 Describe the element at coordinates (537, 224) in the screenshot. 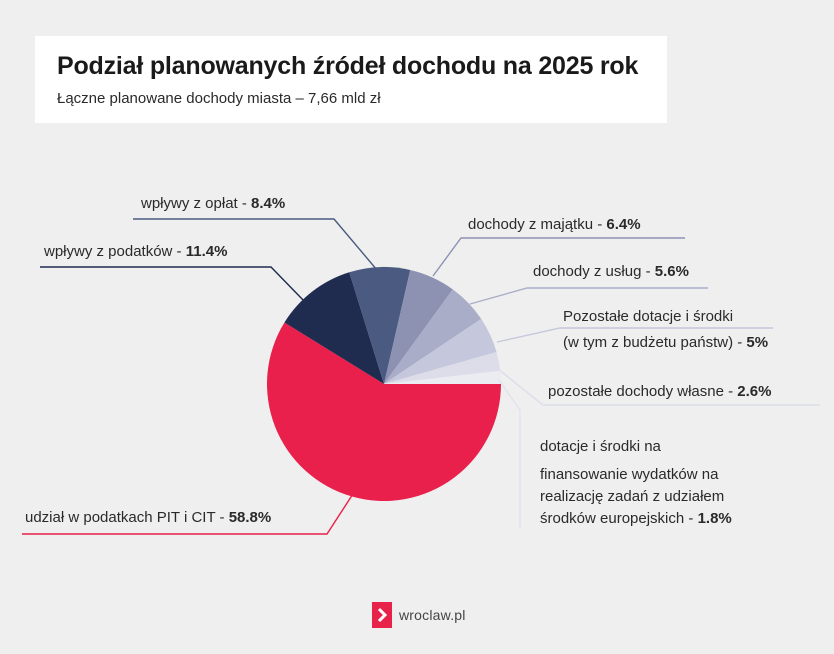

I see `label-majatek-text: dochody z majątku -` at that location.